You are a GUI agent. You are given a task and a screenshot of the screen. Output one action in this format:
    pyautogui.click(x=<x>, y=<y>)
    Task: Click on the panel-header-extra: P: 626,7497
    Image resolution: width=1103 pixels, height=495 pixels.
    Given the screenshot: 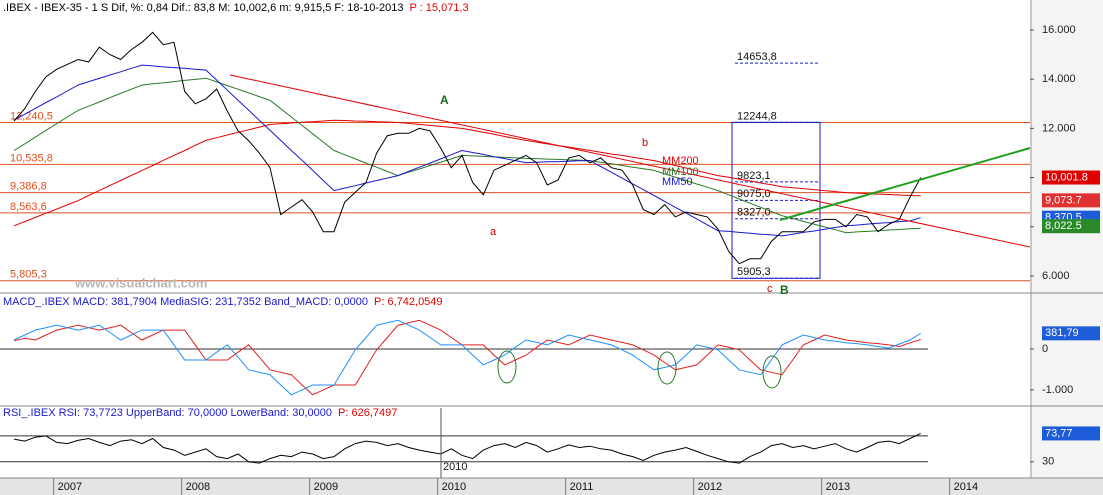 What is the action you would take?
    pyautogui.click(x=367, y=413)
    